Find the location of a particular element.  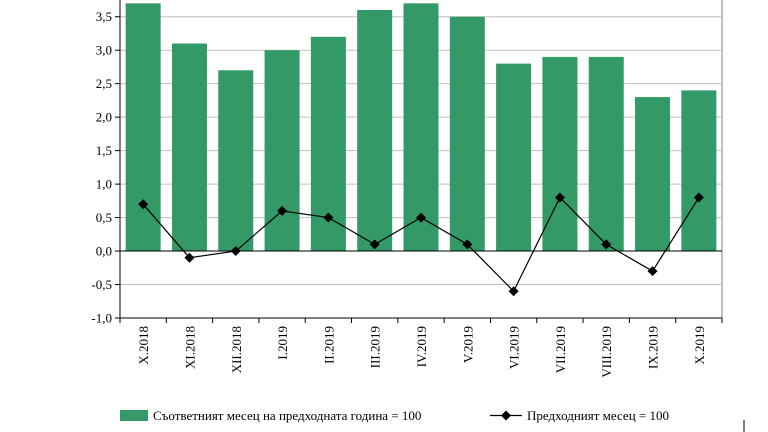

y-tick-label: 1,5 is located at coordinates (104, 150).